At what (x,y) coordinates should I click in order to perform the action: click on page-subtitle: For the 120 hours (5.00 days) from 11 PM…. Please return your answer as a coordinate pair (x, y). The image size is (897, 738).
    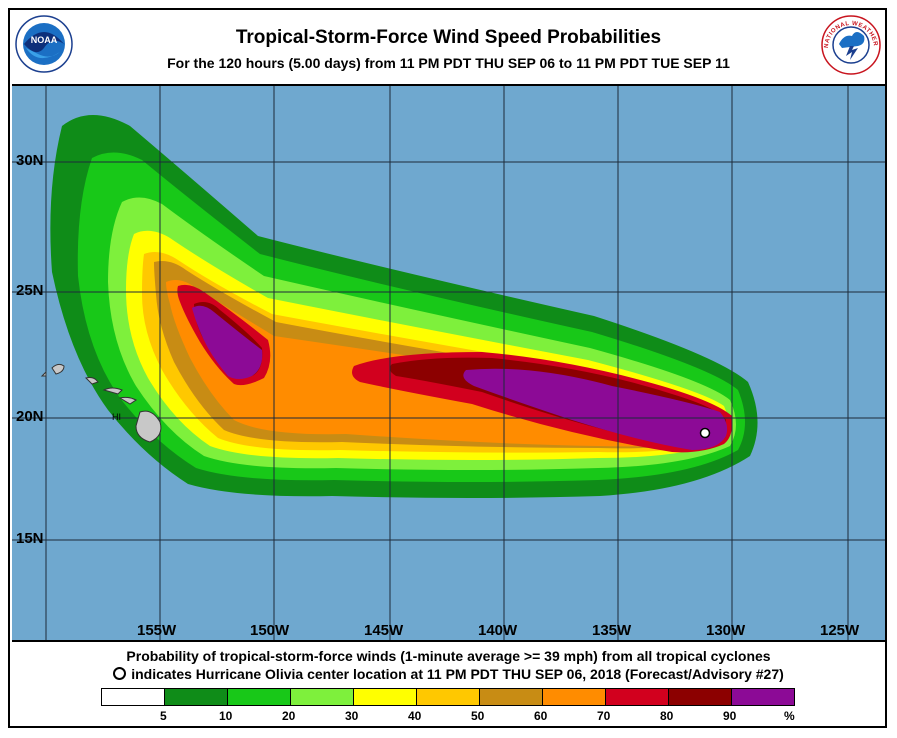
    Looking at the image, I should click on (448, 63).